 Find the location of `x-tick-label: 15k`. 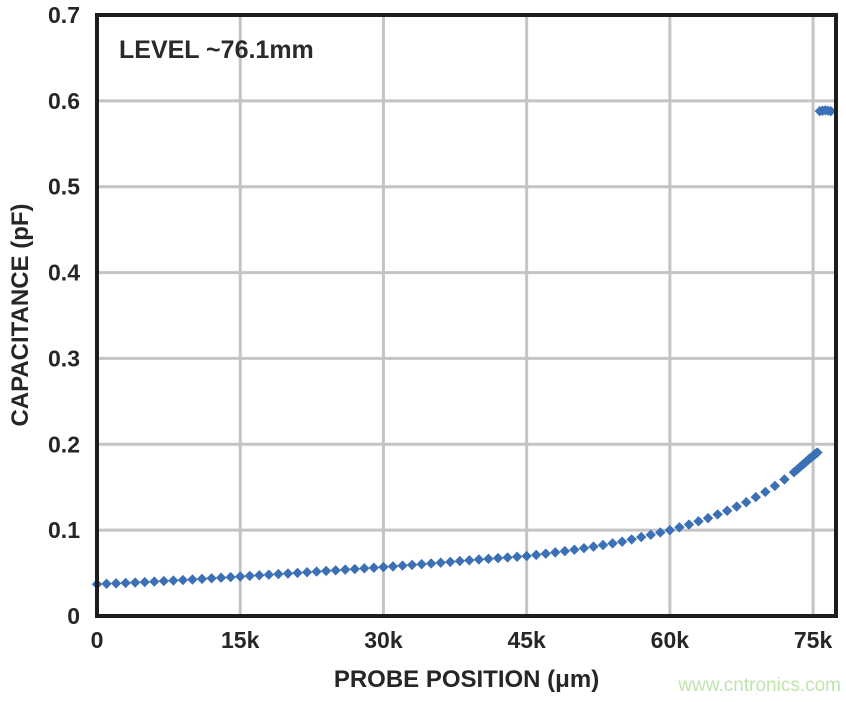

x-tick-label: 15k is located at coordinates (240, 640).